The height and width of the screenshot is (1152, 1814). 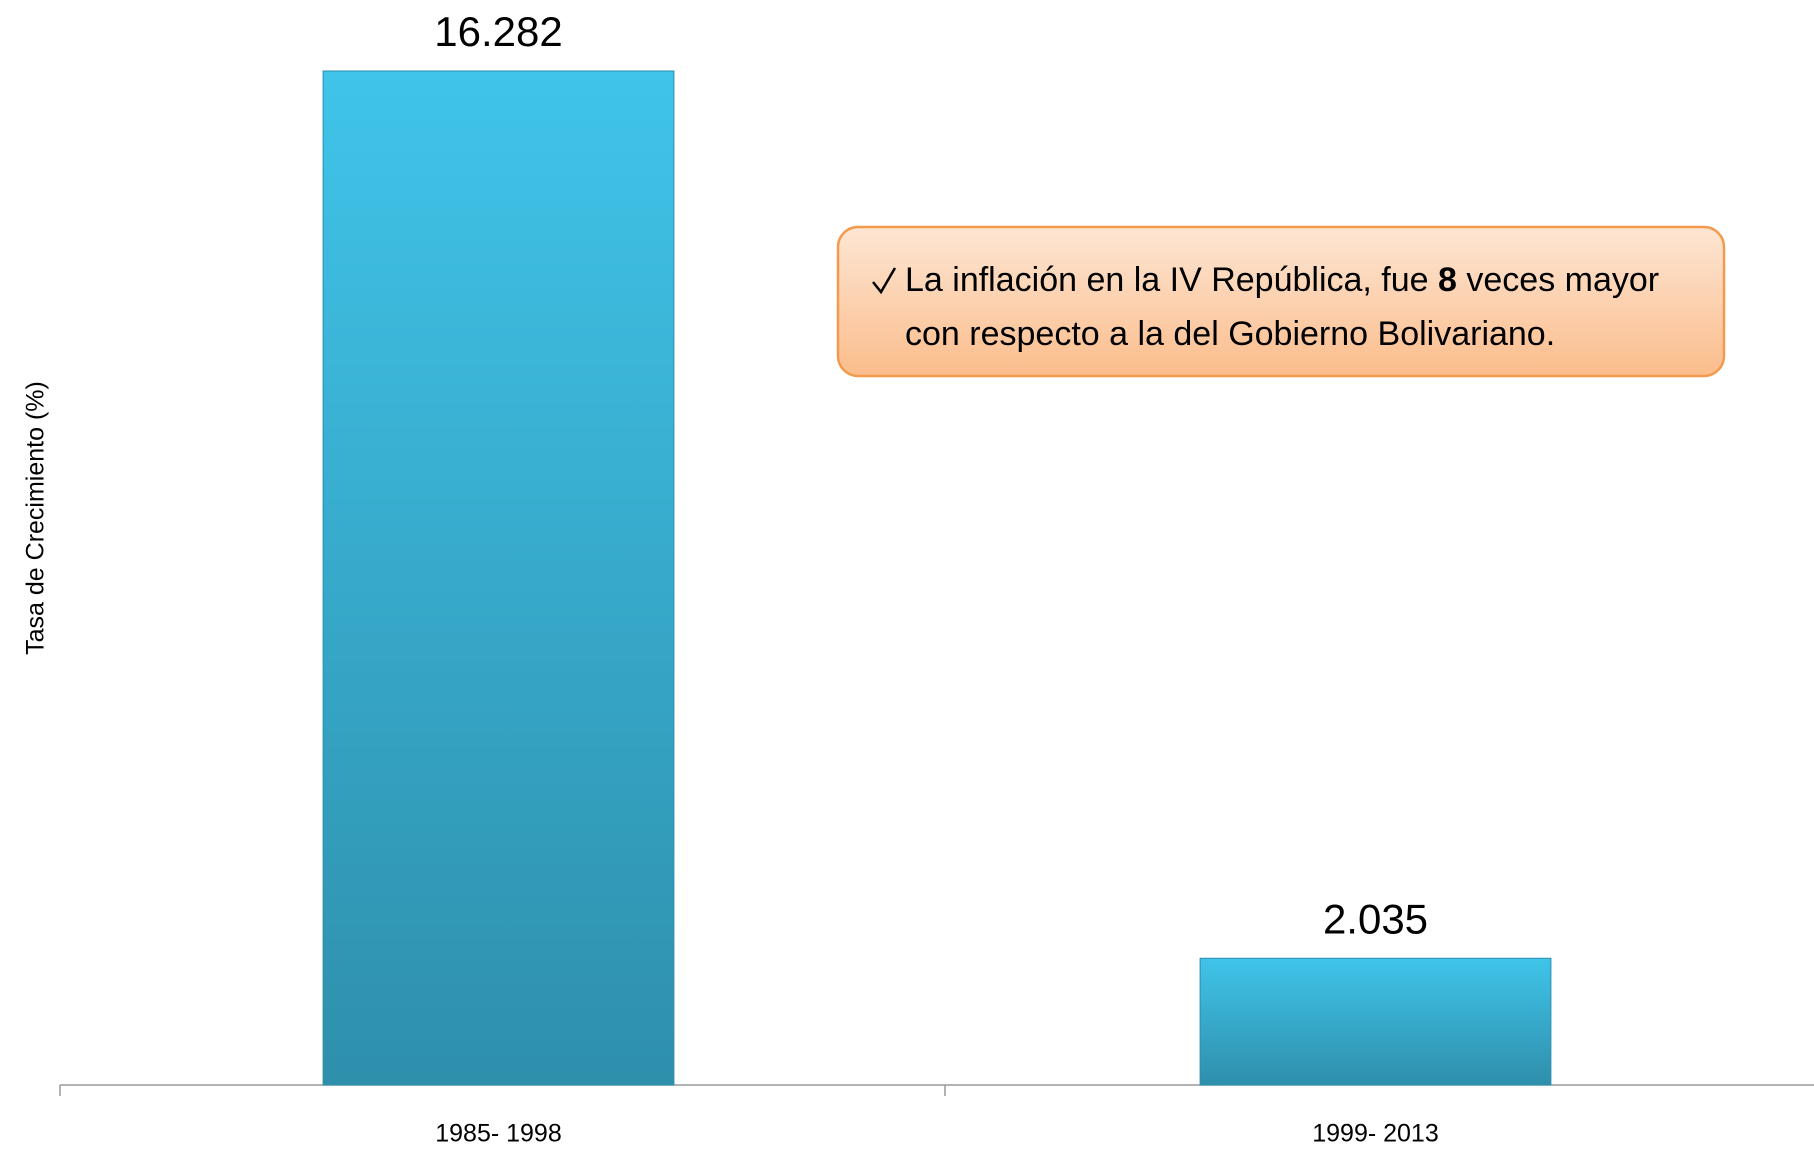 What do you see at coordinates (1375, 1134) in the screenshot?
I see `x-tick-label: 1999- 2013` at bounding box center [1375, 1134].